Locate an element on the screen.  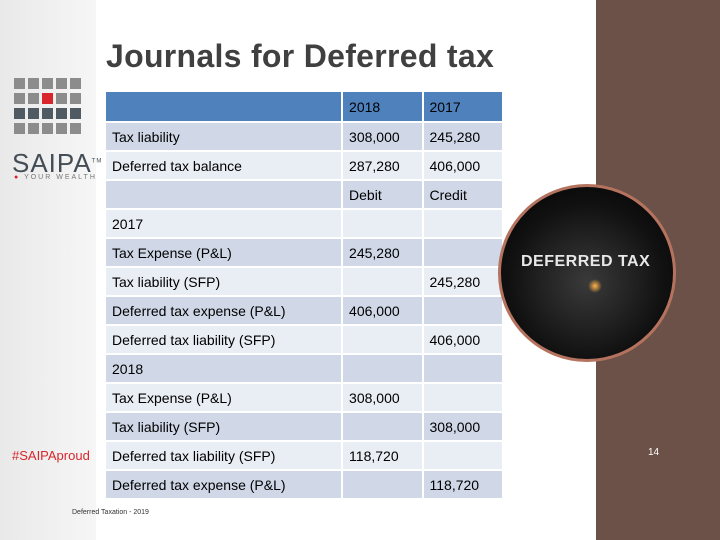
logo-wordmark: SAIPATM is located at coordinates (57, 163).